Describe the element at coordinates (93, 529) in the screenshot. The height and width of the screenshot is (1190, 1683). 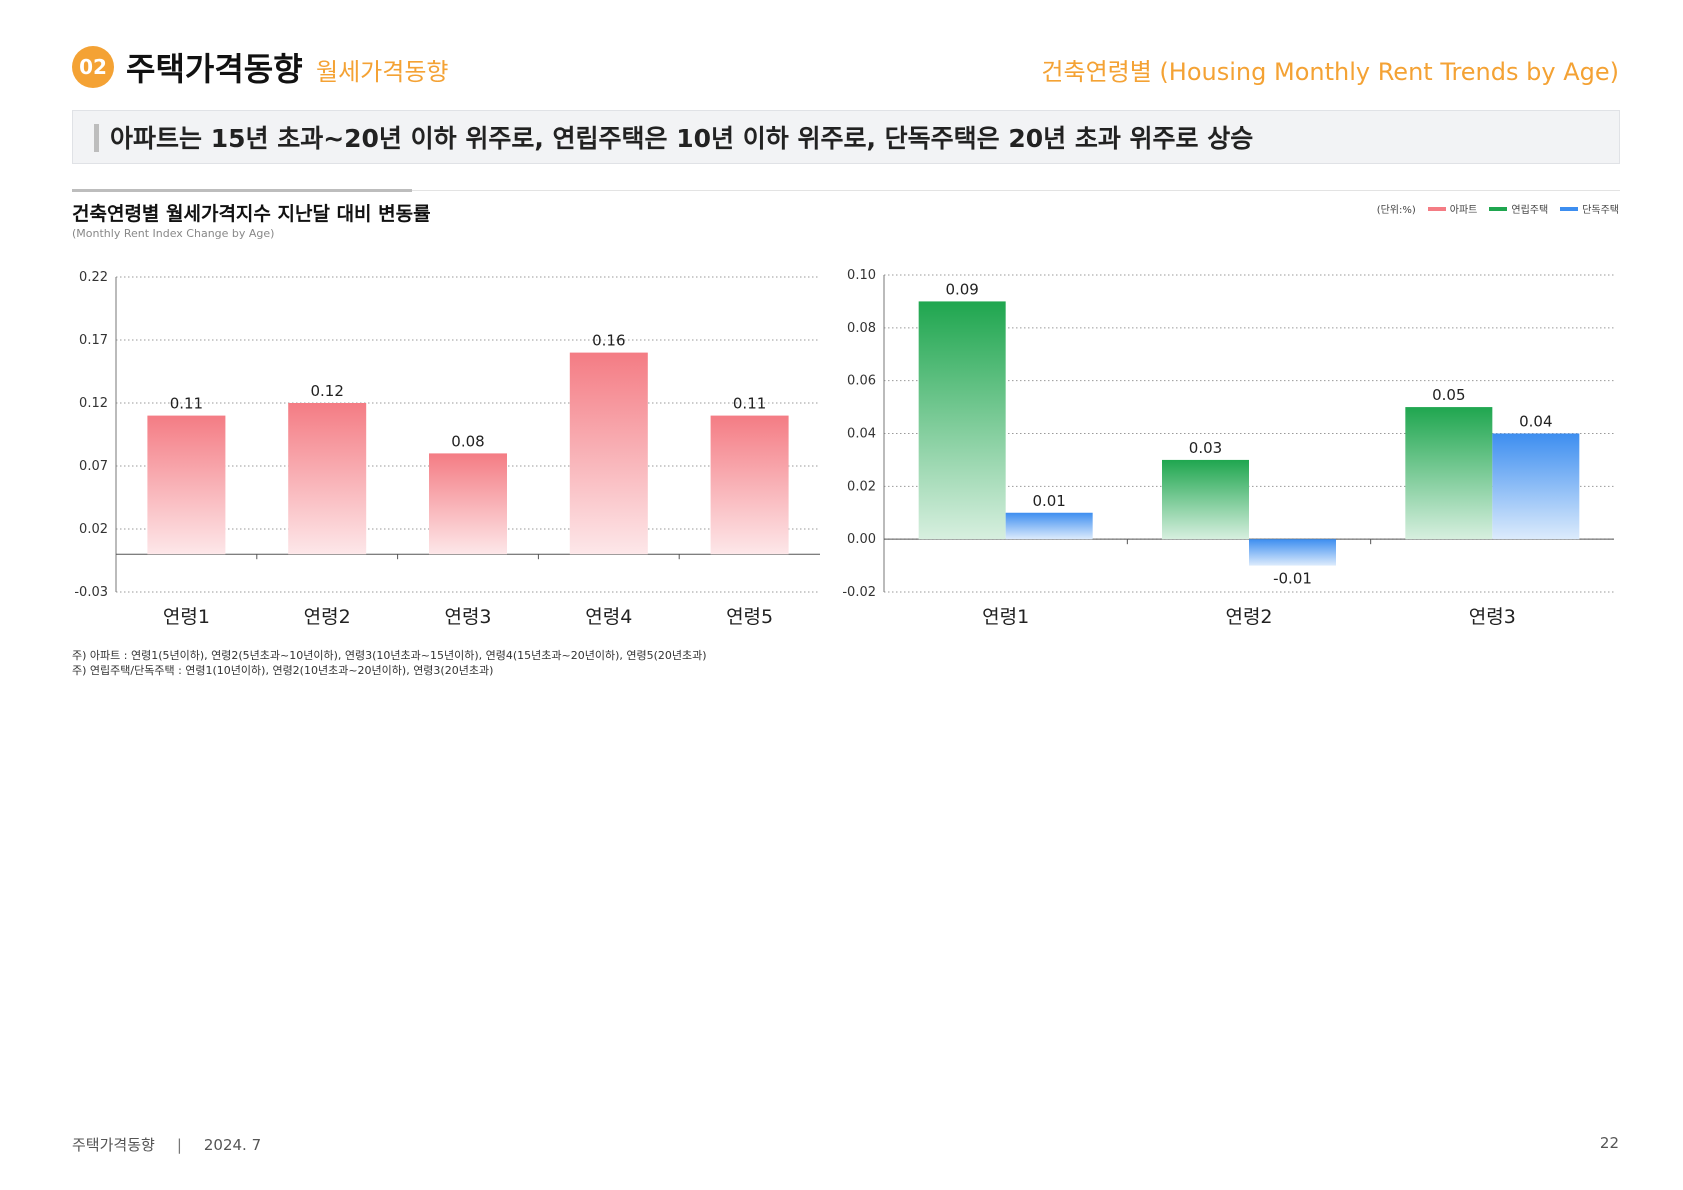
I see `apartment-ytick-label: 0.02` at that location.